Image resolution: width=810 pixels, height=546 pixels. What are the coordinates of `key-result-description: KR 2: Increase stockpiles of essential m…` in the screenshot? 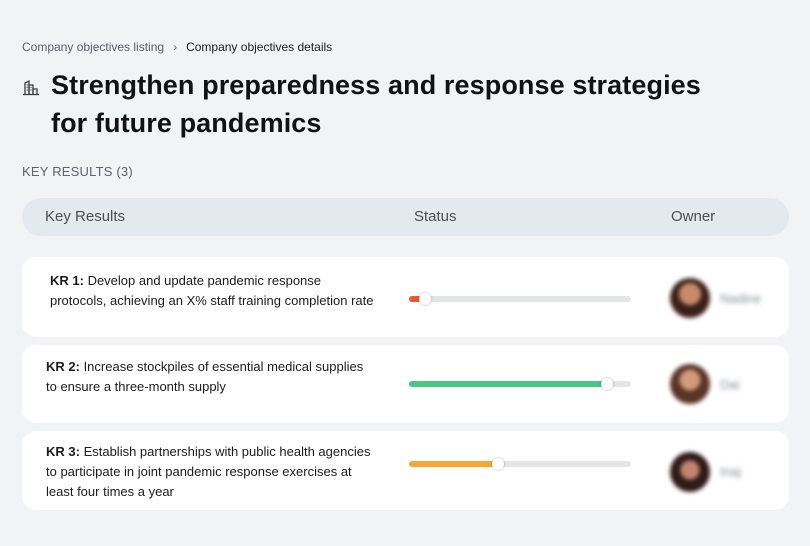 It's located at (211, 377).